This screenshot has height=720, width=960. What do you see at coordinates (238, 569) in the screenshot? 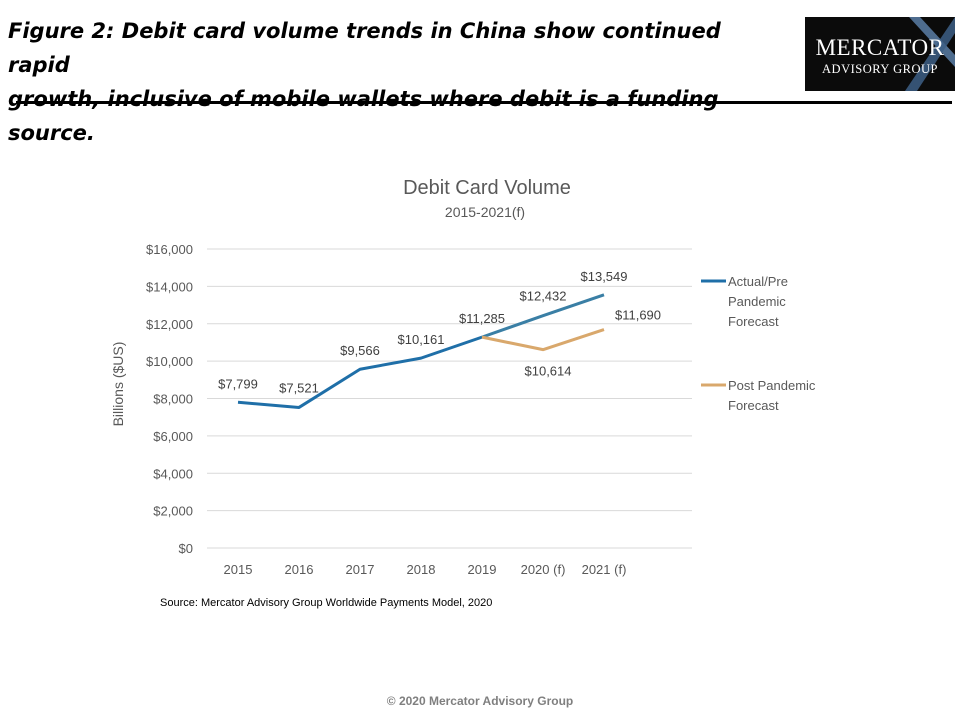
I see `x-tick-label: 2015` at bounding box center [238, 569].